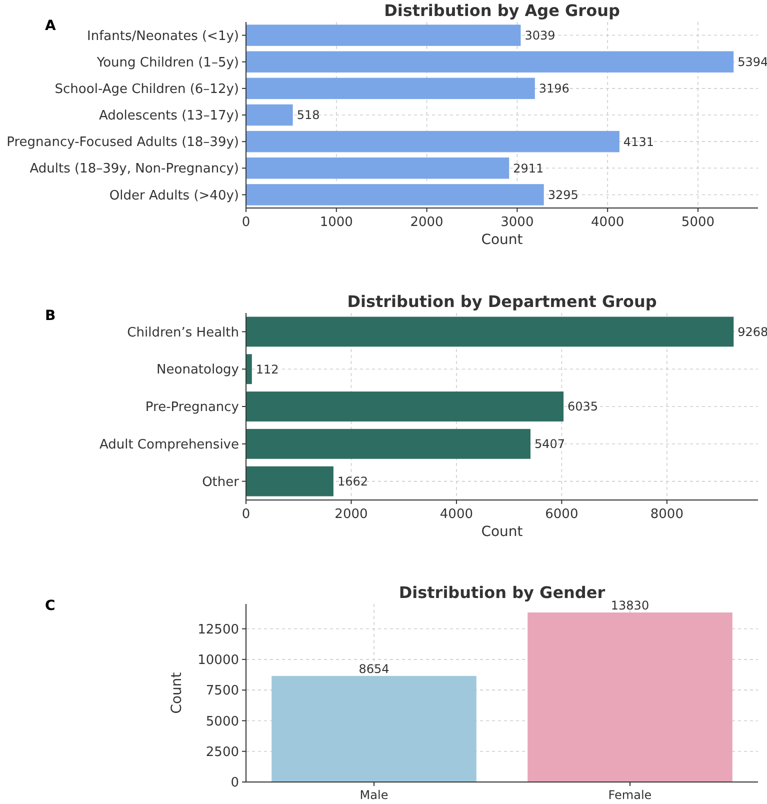 Image resolution: width=767 pixels, height=804 pixels. I want to click on data-label: 3039, so click(540, 35).